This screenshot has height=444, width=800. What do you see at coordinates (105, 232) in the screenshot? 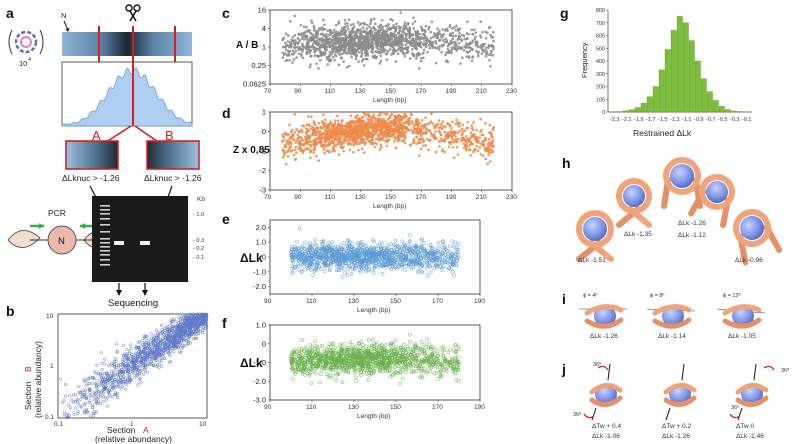
I see `ladder-band` at bounding box center [105, 232].